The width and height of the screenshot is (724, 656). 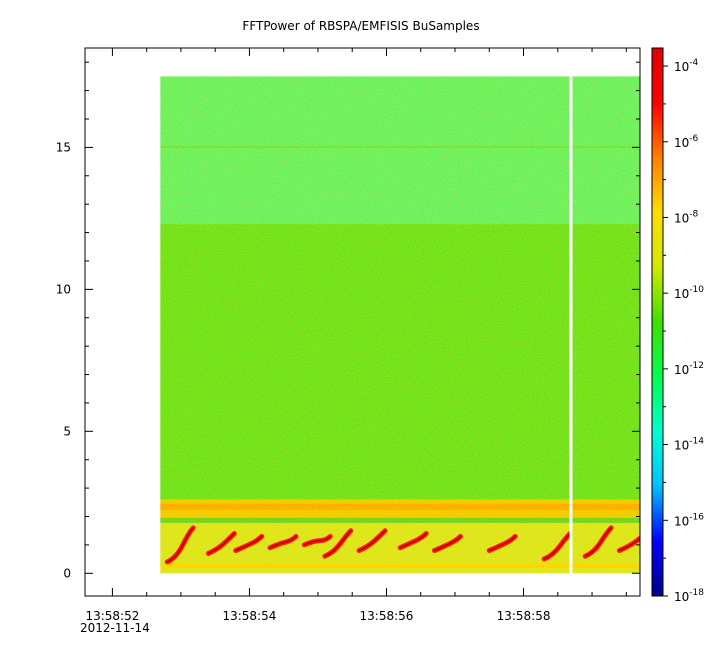 I want to click on colorbar-tick-label: 10⁻⁸, so click(x=686, y=217).